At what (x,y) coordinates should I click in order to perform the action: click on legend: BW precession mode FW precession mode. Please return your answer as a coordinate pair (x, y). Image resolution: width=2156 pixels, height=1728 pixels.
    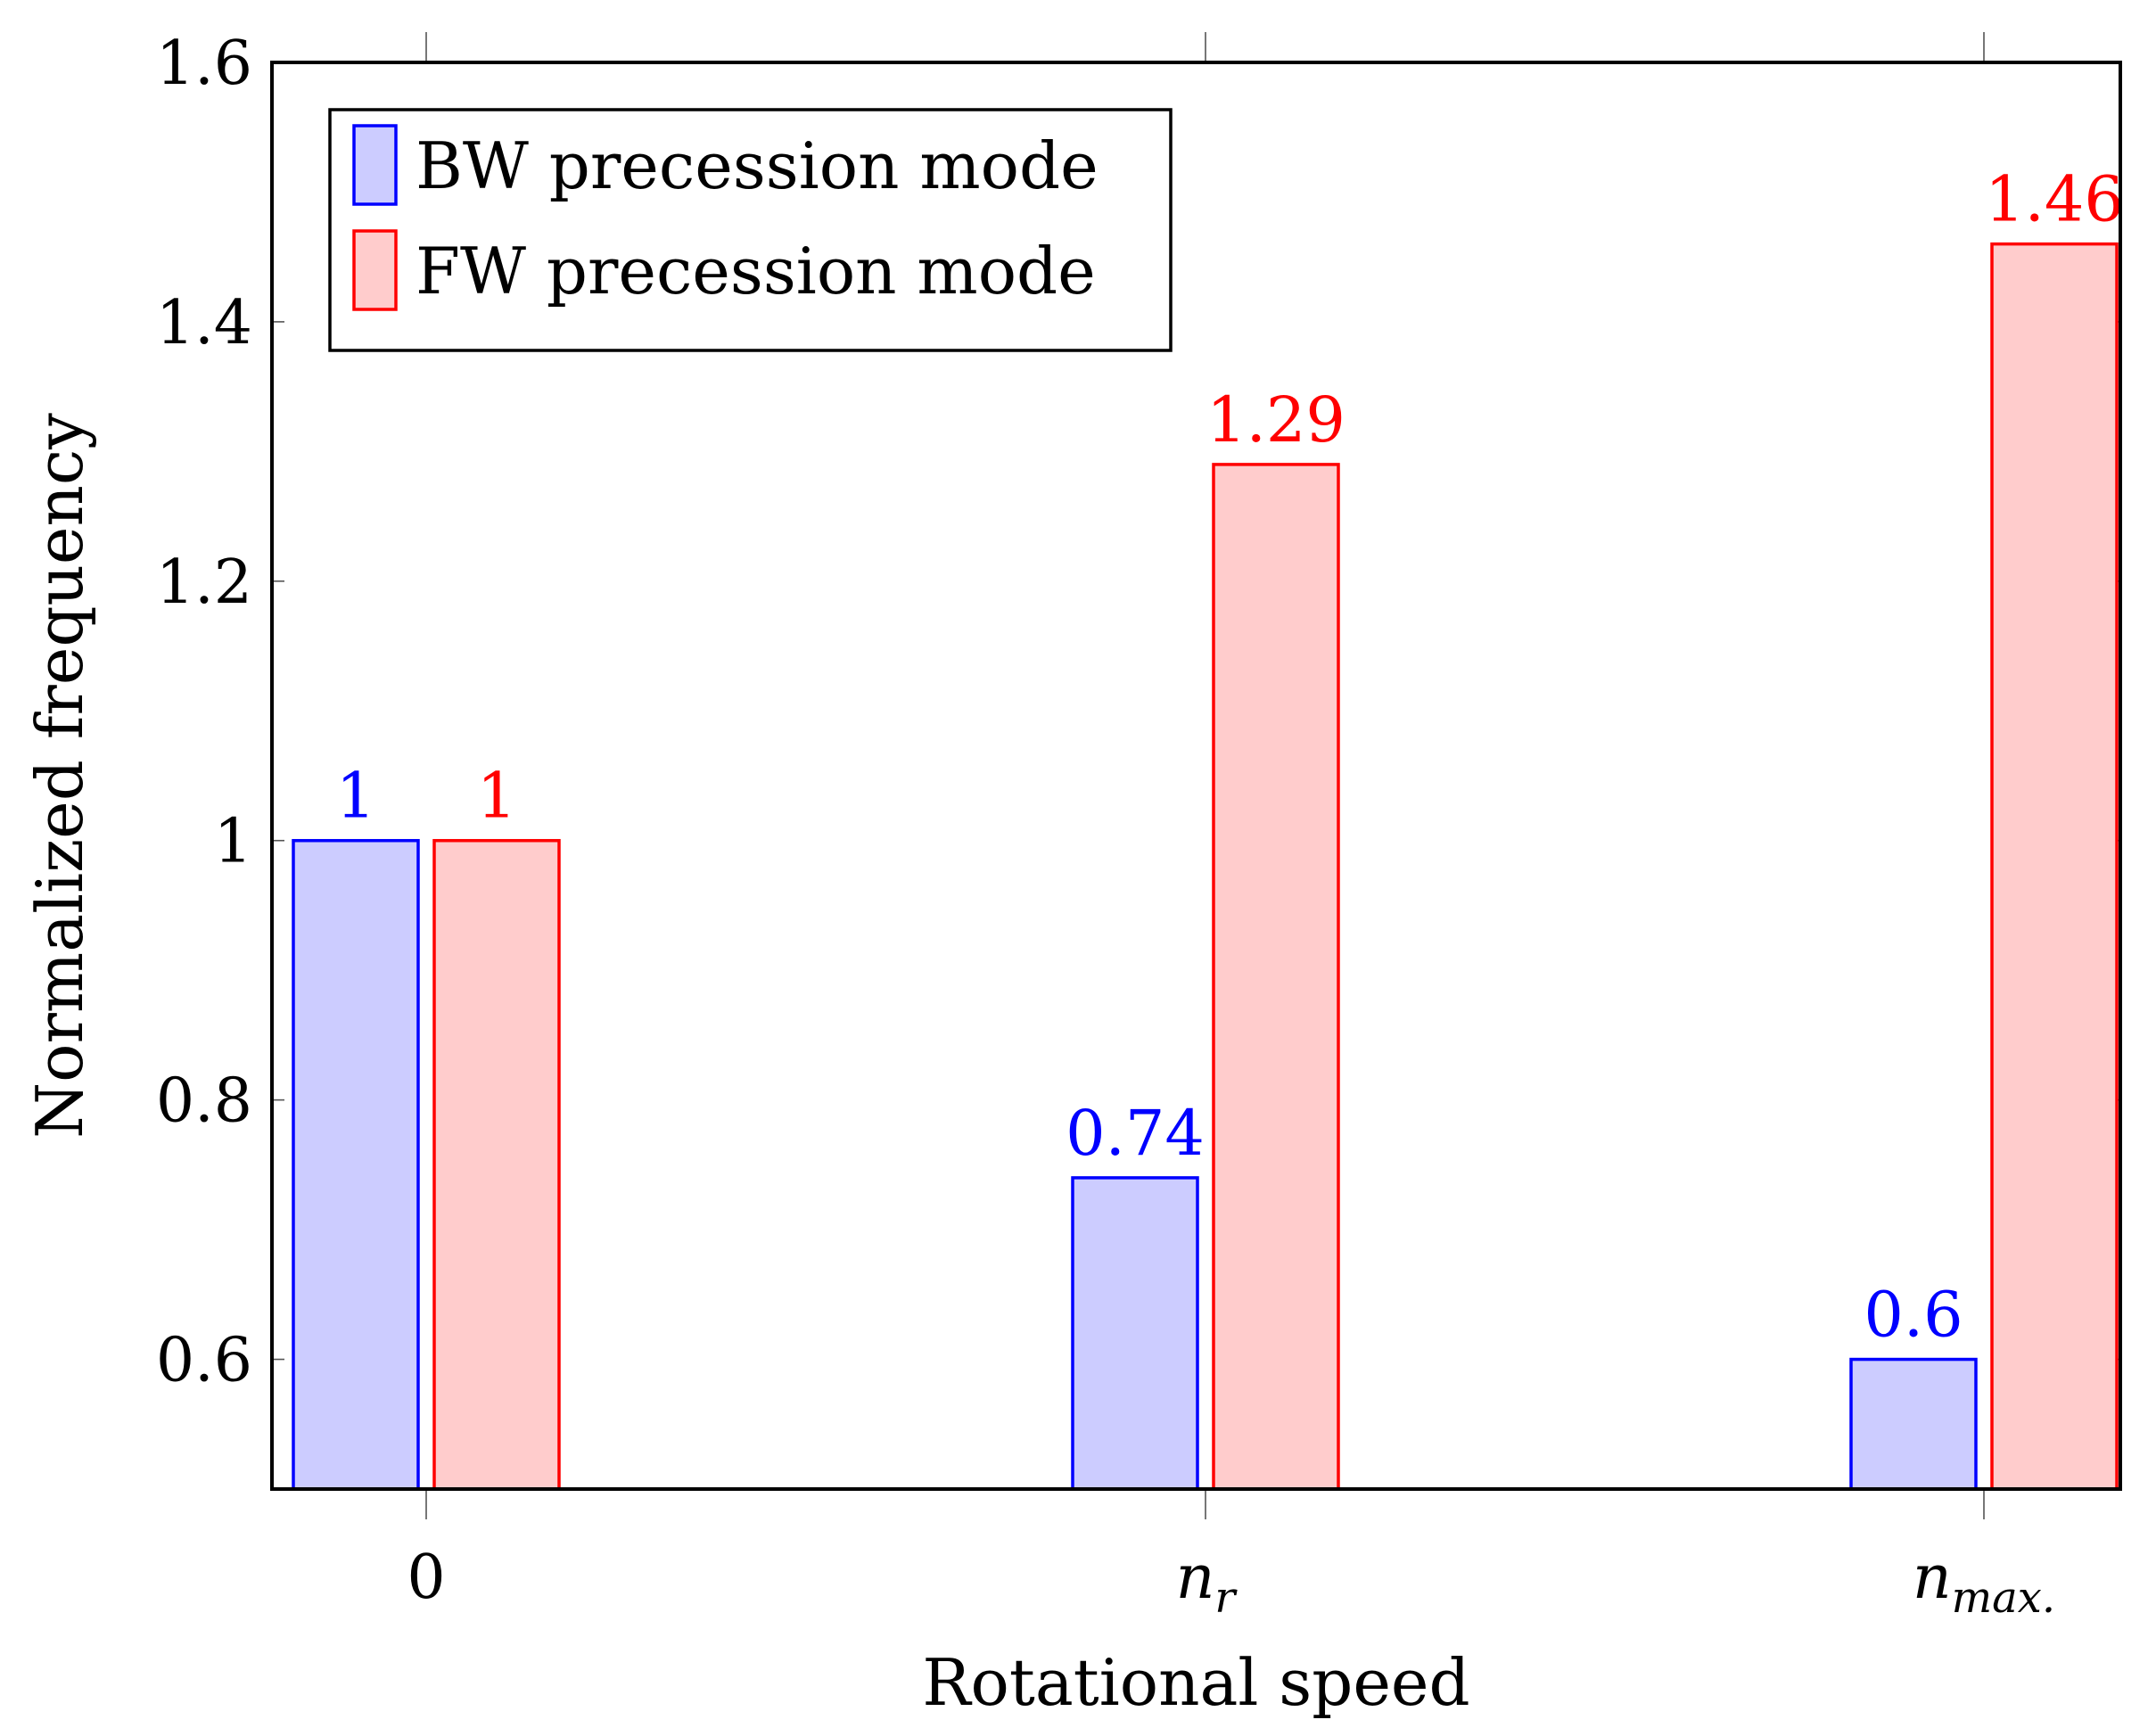
    Looking at the image, I should click on (750, 230).